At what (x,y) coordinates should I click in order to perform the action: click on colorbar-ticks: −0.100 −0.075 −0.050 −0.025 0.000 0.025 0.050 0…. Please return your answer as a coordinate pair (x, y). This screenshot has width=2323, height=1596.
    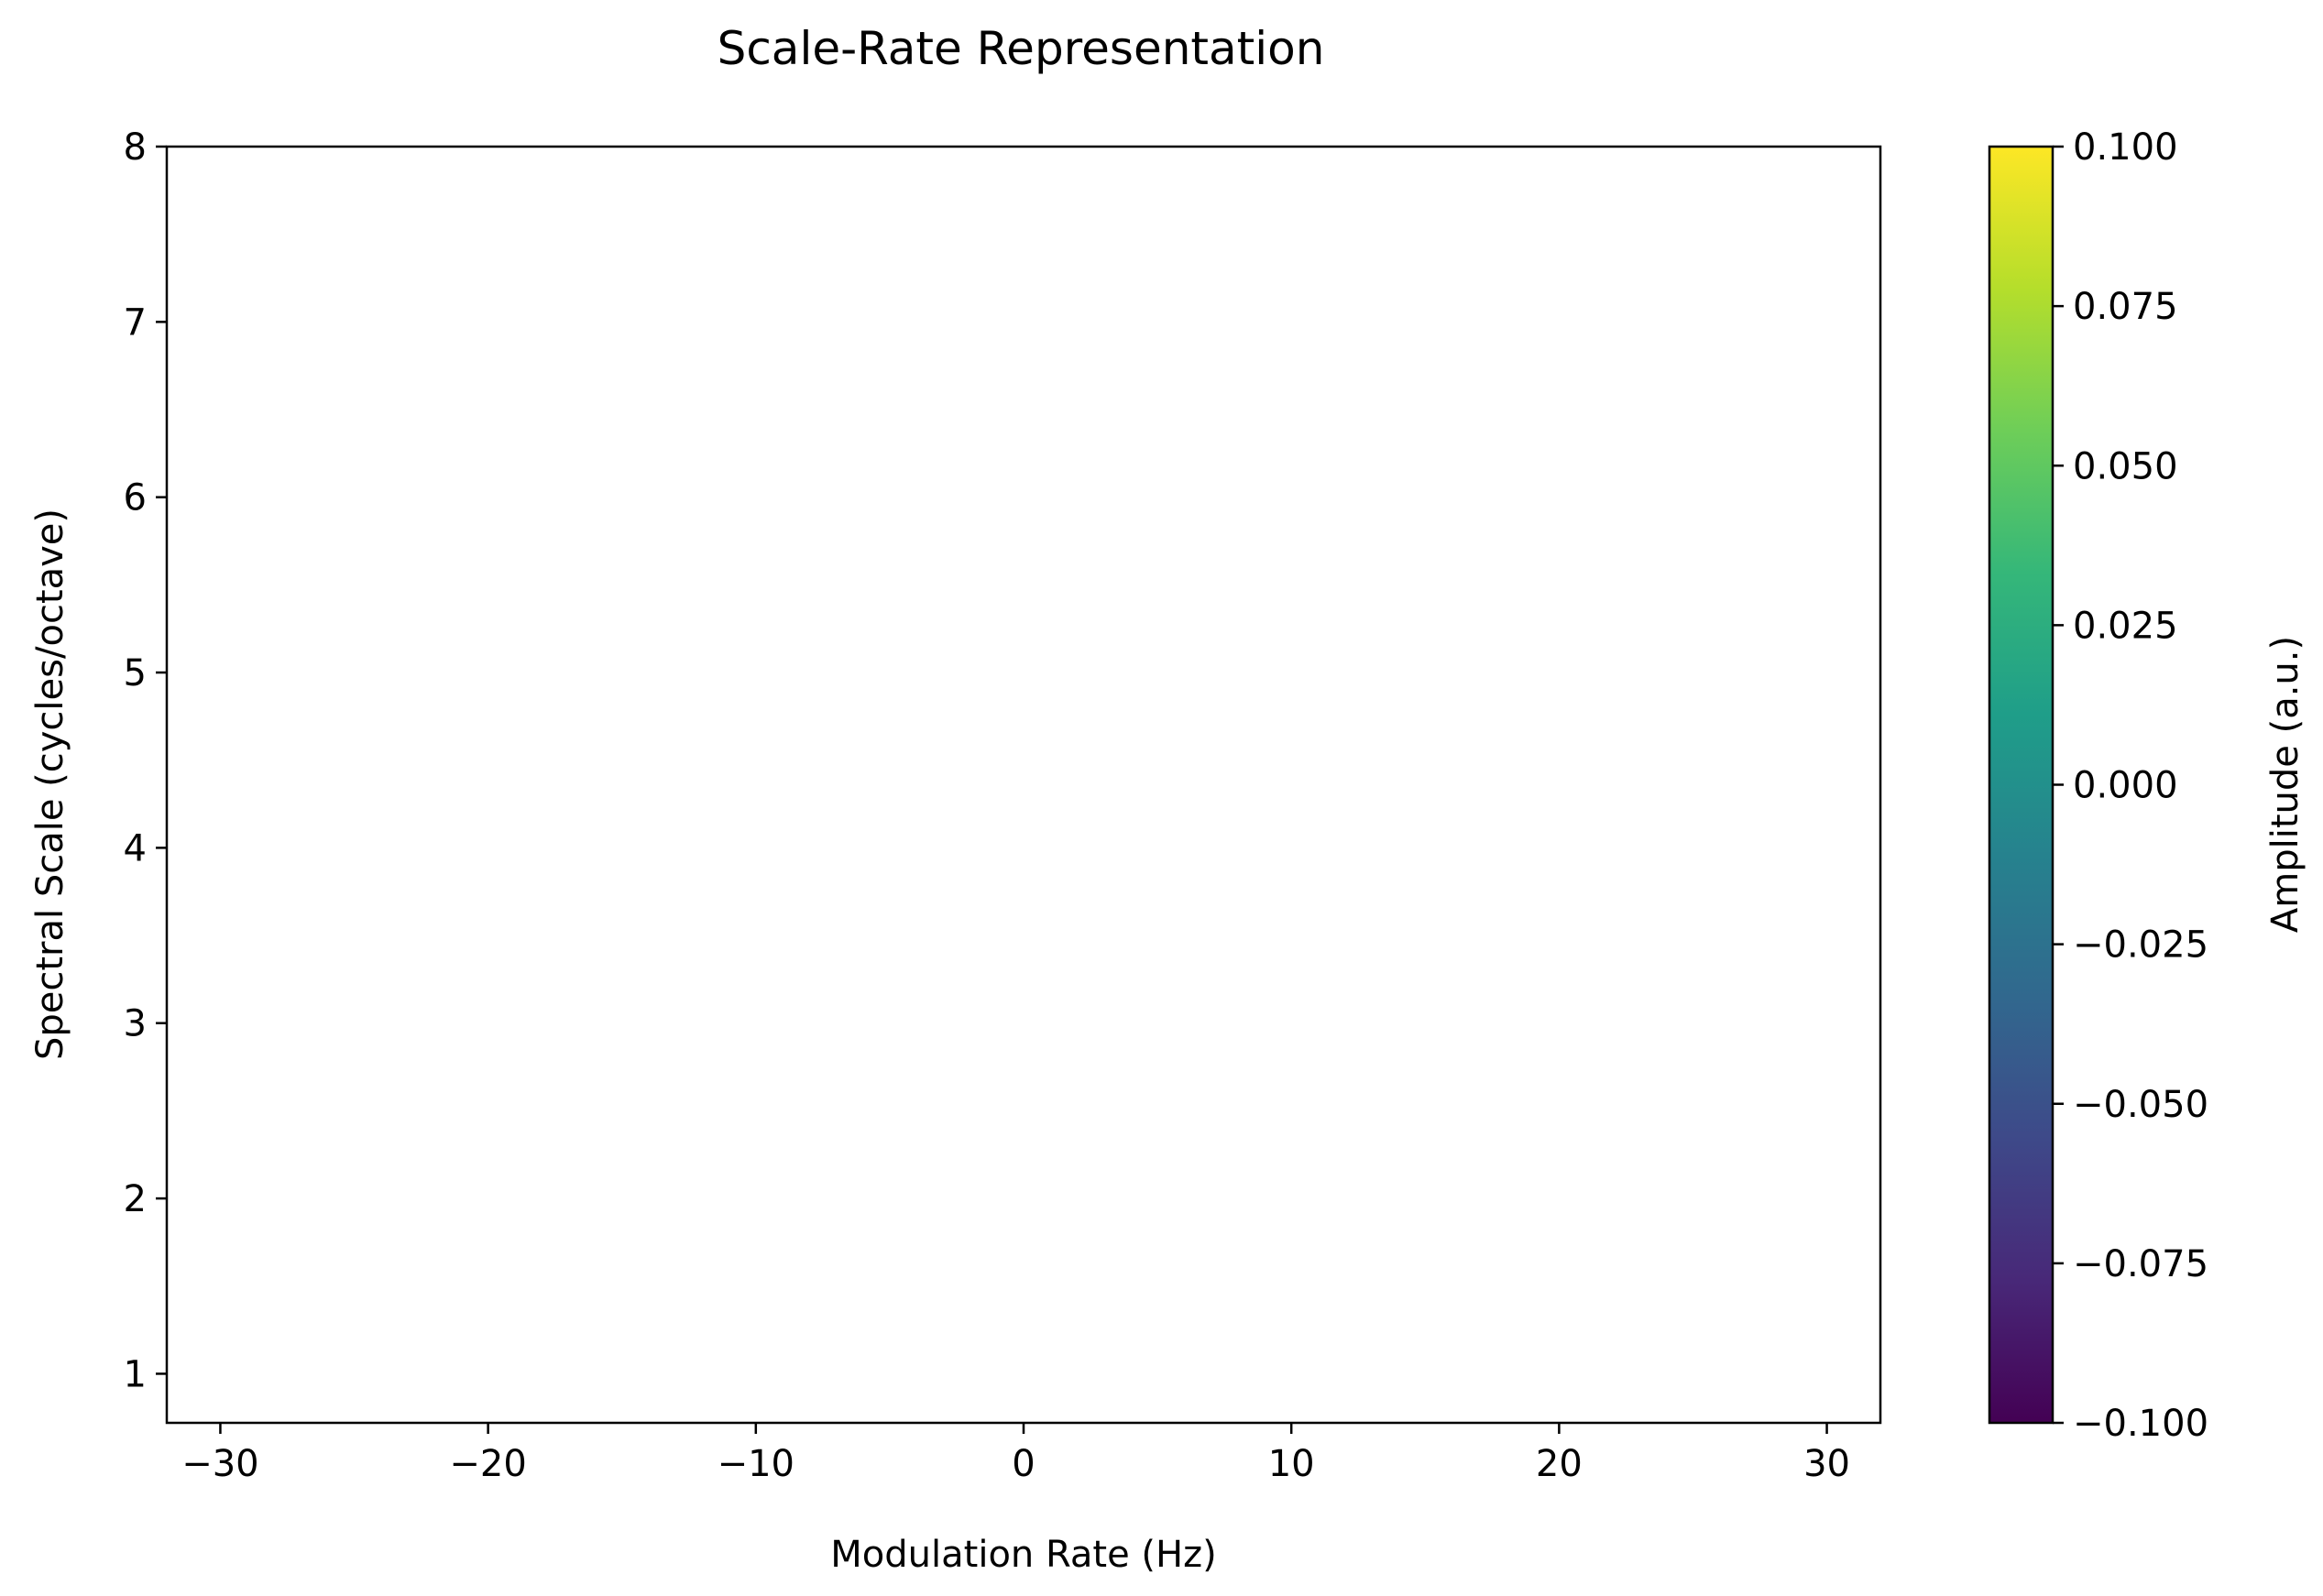
    Looking at the image, I should click on (2130, 785).